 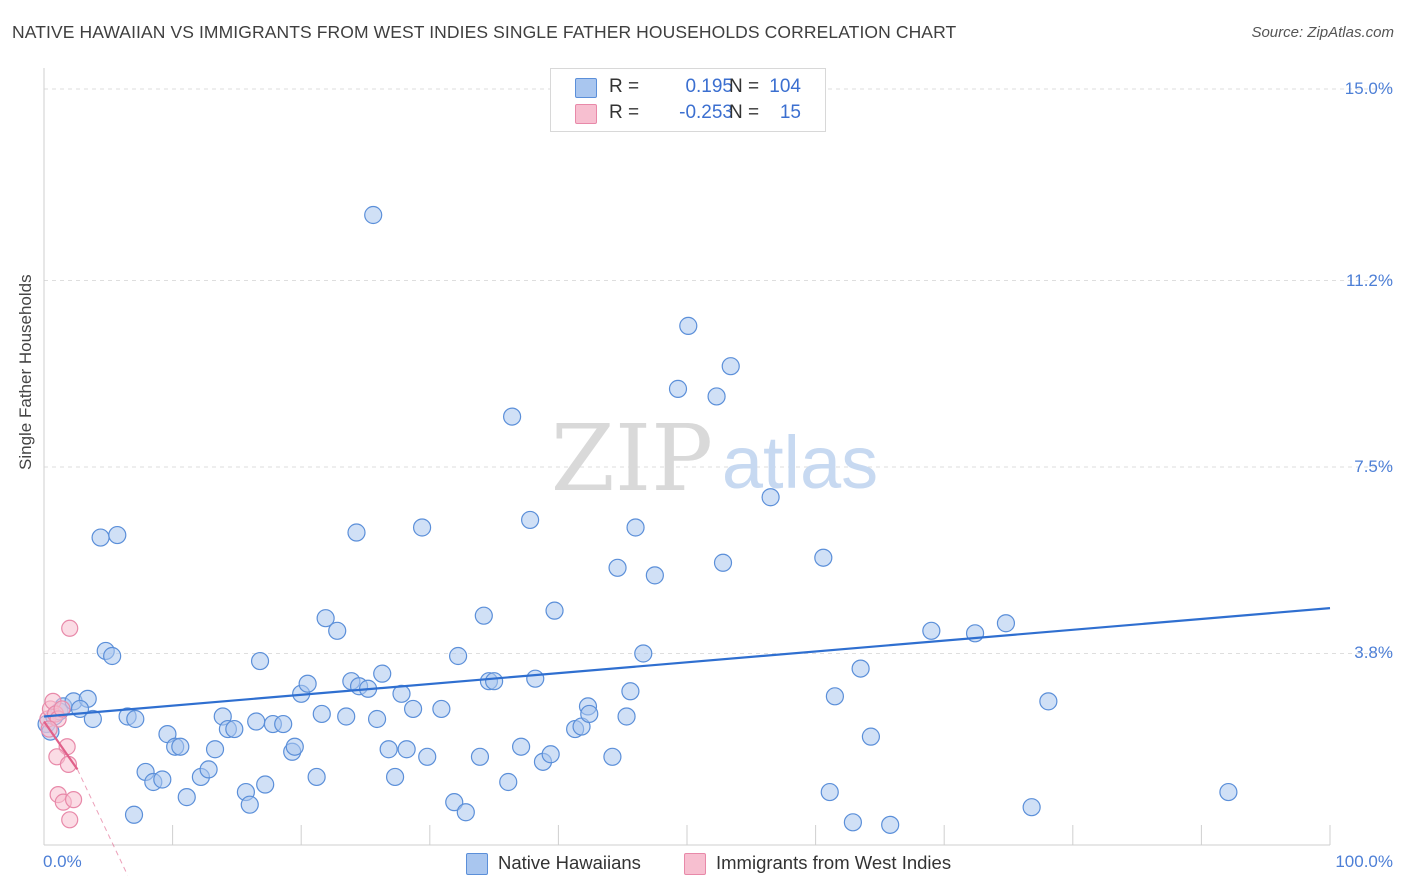 What do you see at coordinates (1368, 88) in the screenshot?
I see `y-tick-label: 15.0%` at bounding box center [1368, 88].